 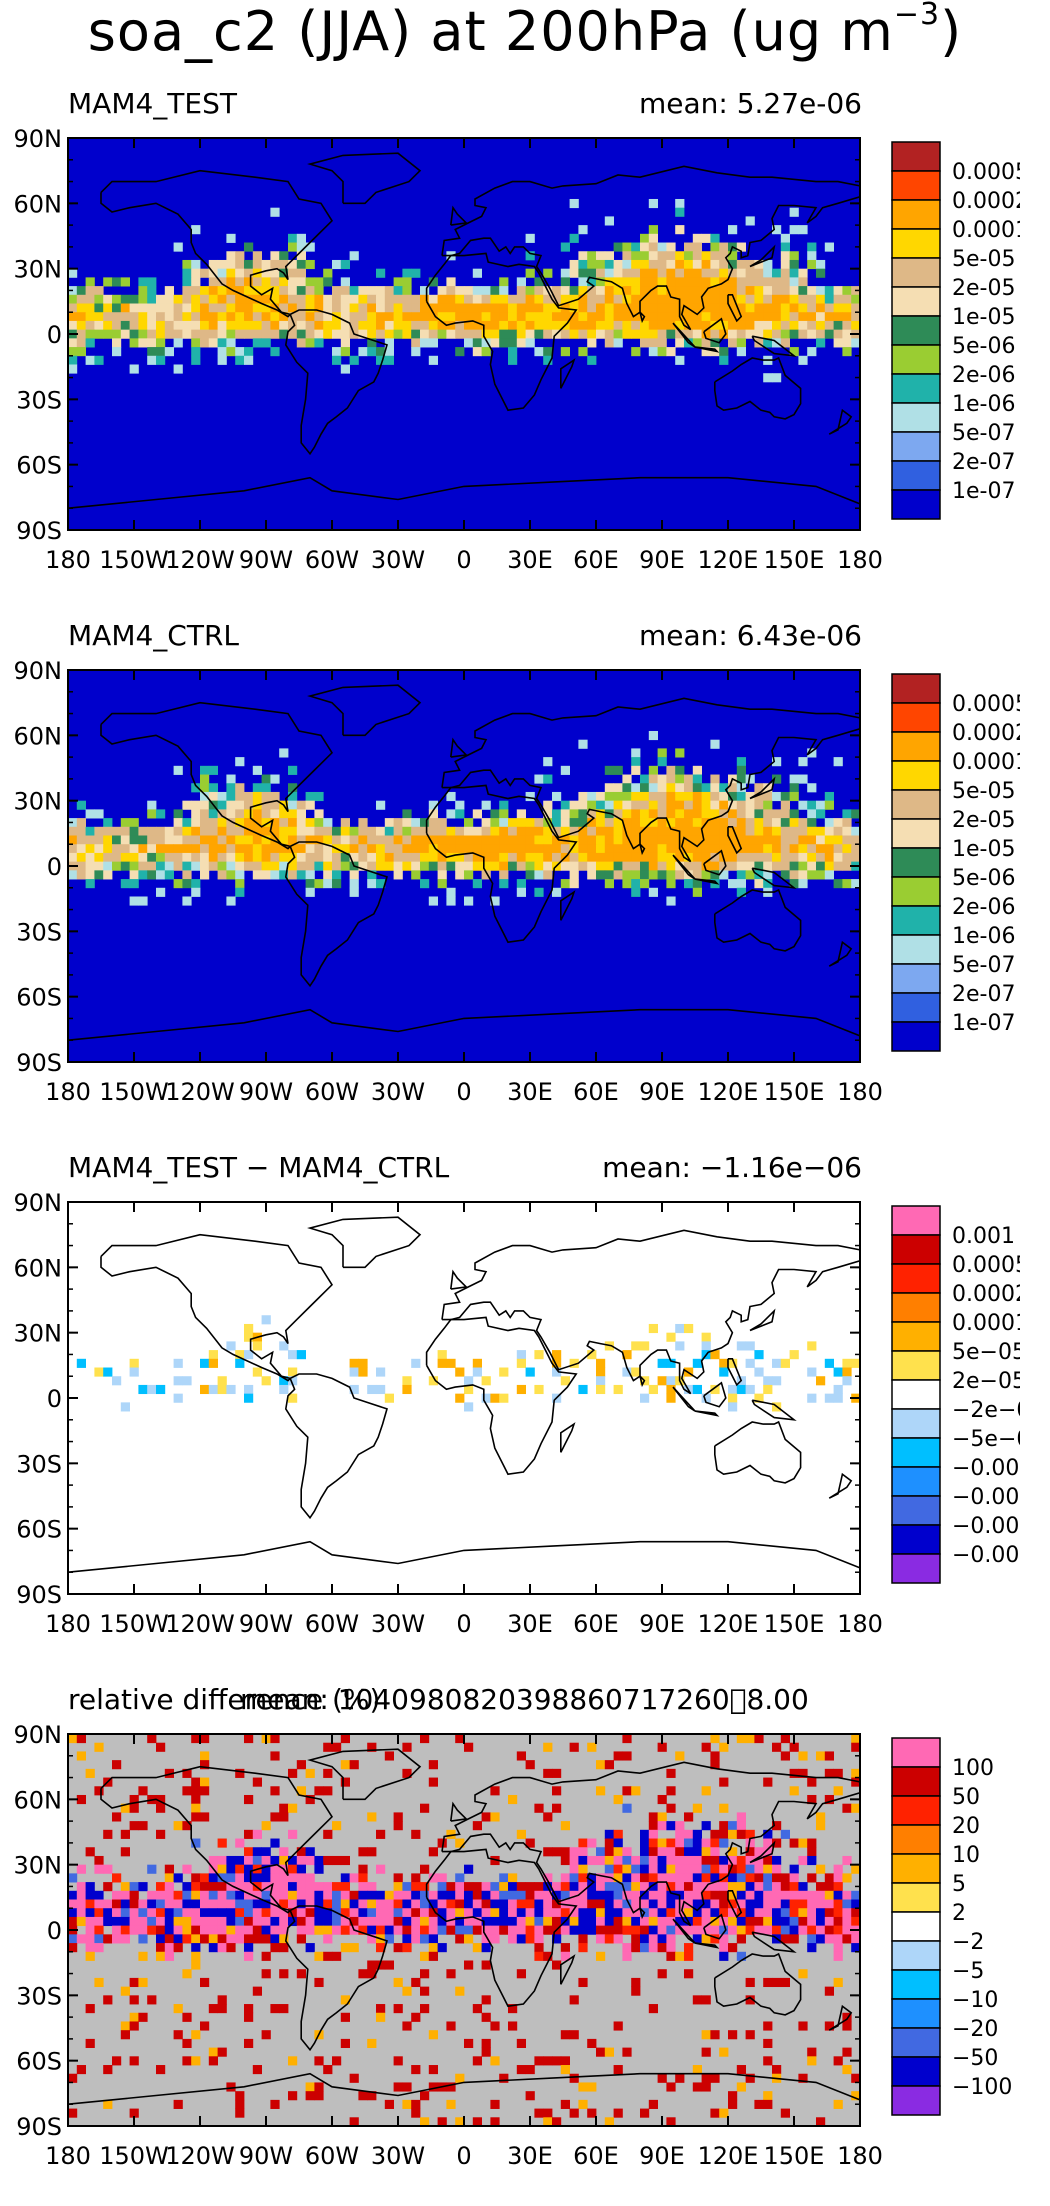 I want to click on colorbar-label: 0.0001, so click(x=986, y=762).